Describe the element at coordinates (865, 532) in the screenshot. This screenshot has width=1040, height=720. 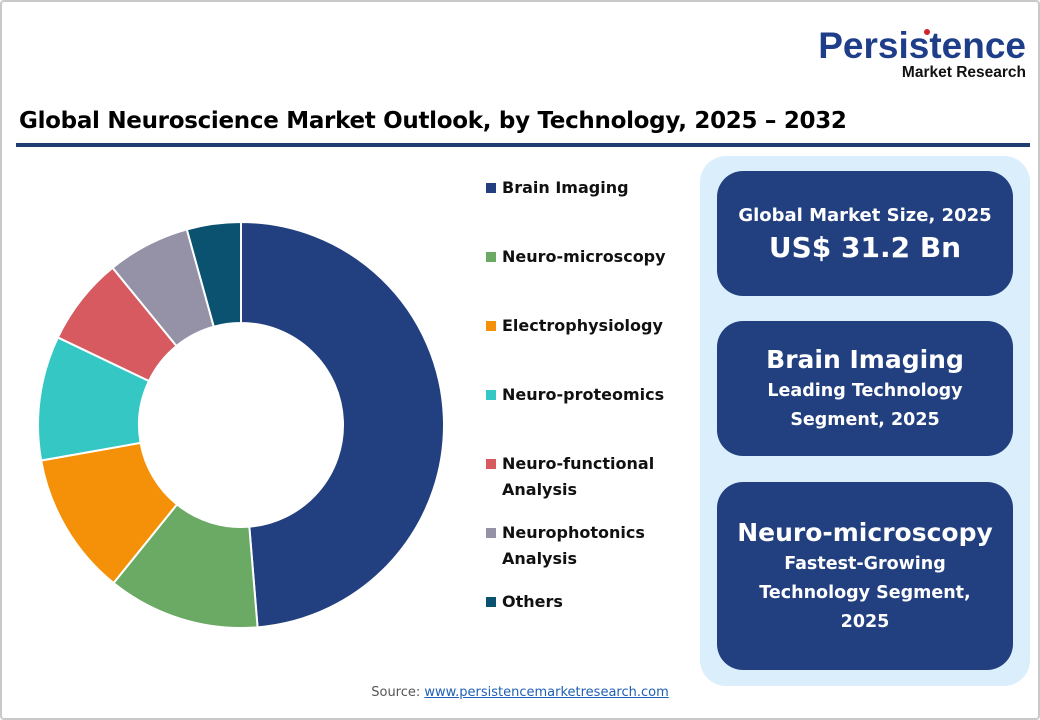
I see `fastest-segment-name: Neuro-microscopy` at that location.